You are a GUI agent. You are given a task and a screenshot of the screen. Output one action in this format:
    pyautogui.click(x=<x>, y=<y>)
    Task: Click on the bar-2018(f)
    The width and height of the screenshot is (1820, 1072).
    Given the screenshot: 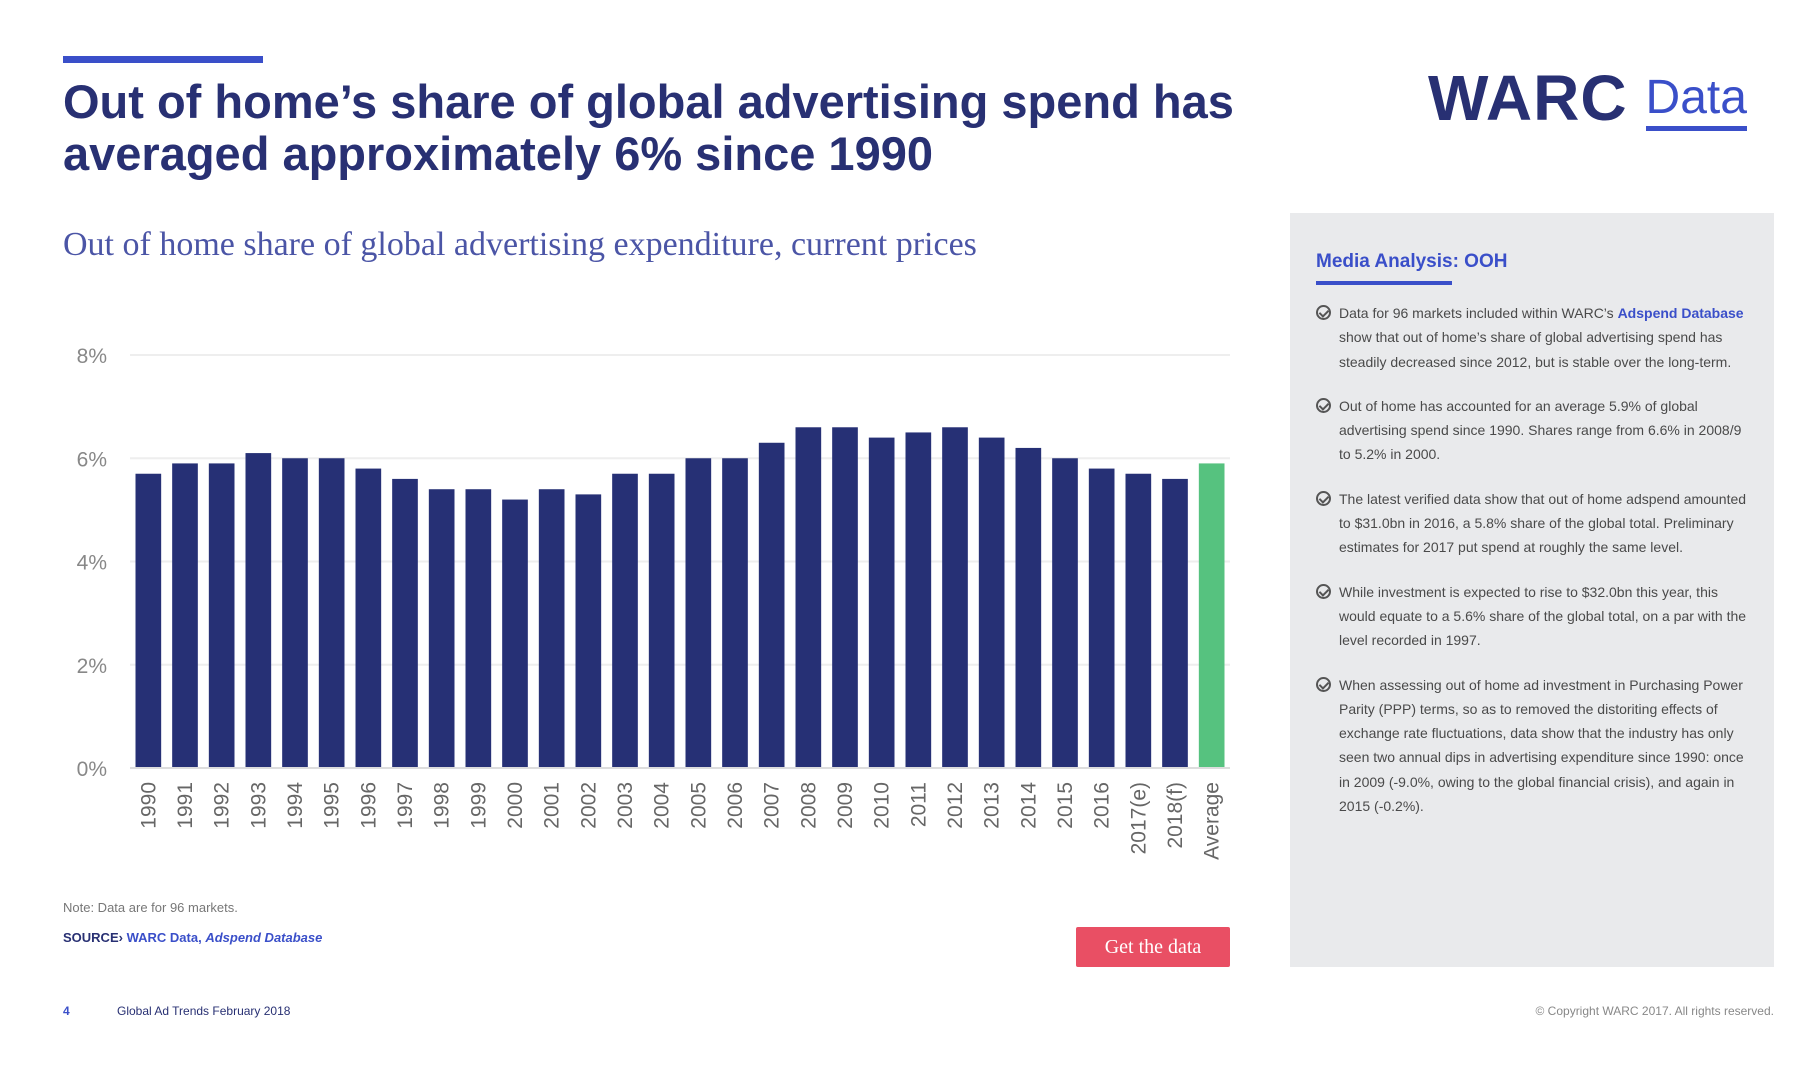 What is the action you would take?
    pyautogui.click(x=1175, y=623)
    